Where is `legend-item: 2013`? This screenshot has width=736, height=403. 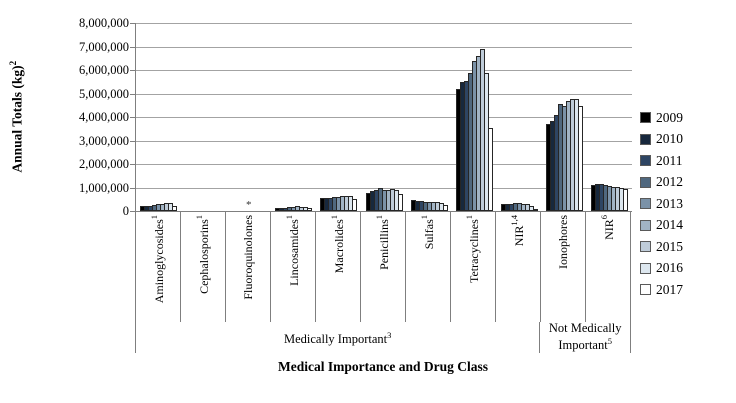 legend-item: 2013 is located at coordinates (661, 204).